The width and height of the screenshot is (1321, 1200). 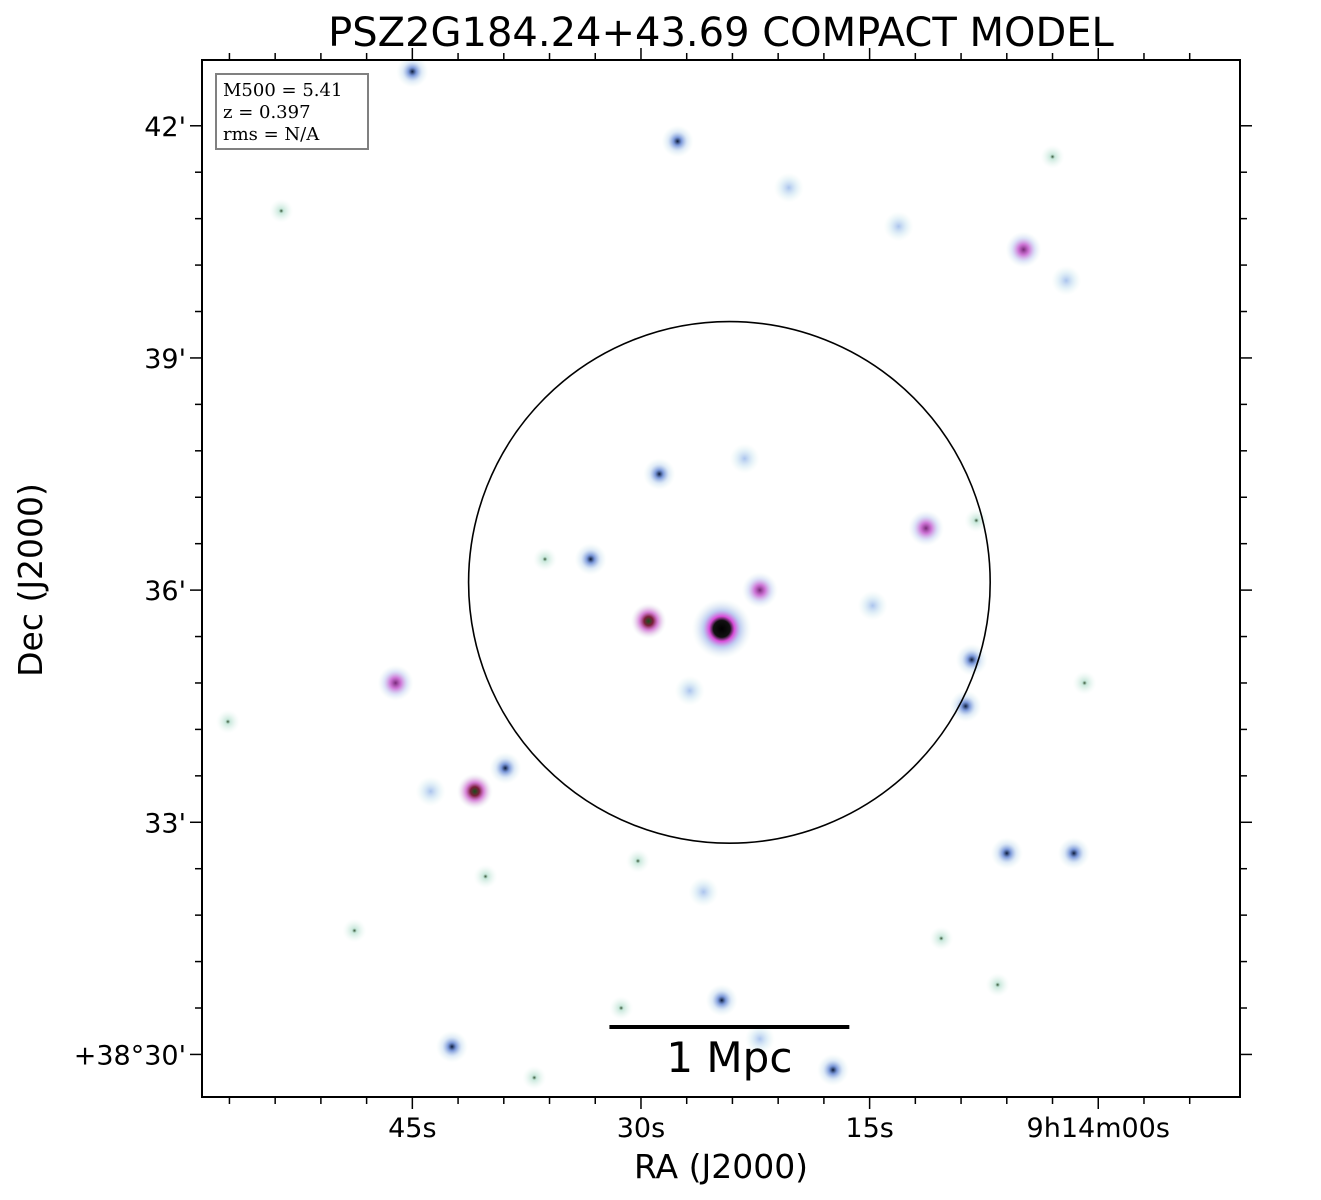 I want to click on y-axis-label: Dec (J2000), so click(x=30, y=580).